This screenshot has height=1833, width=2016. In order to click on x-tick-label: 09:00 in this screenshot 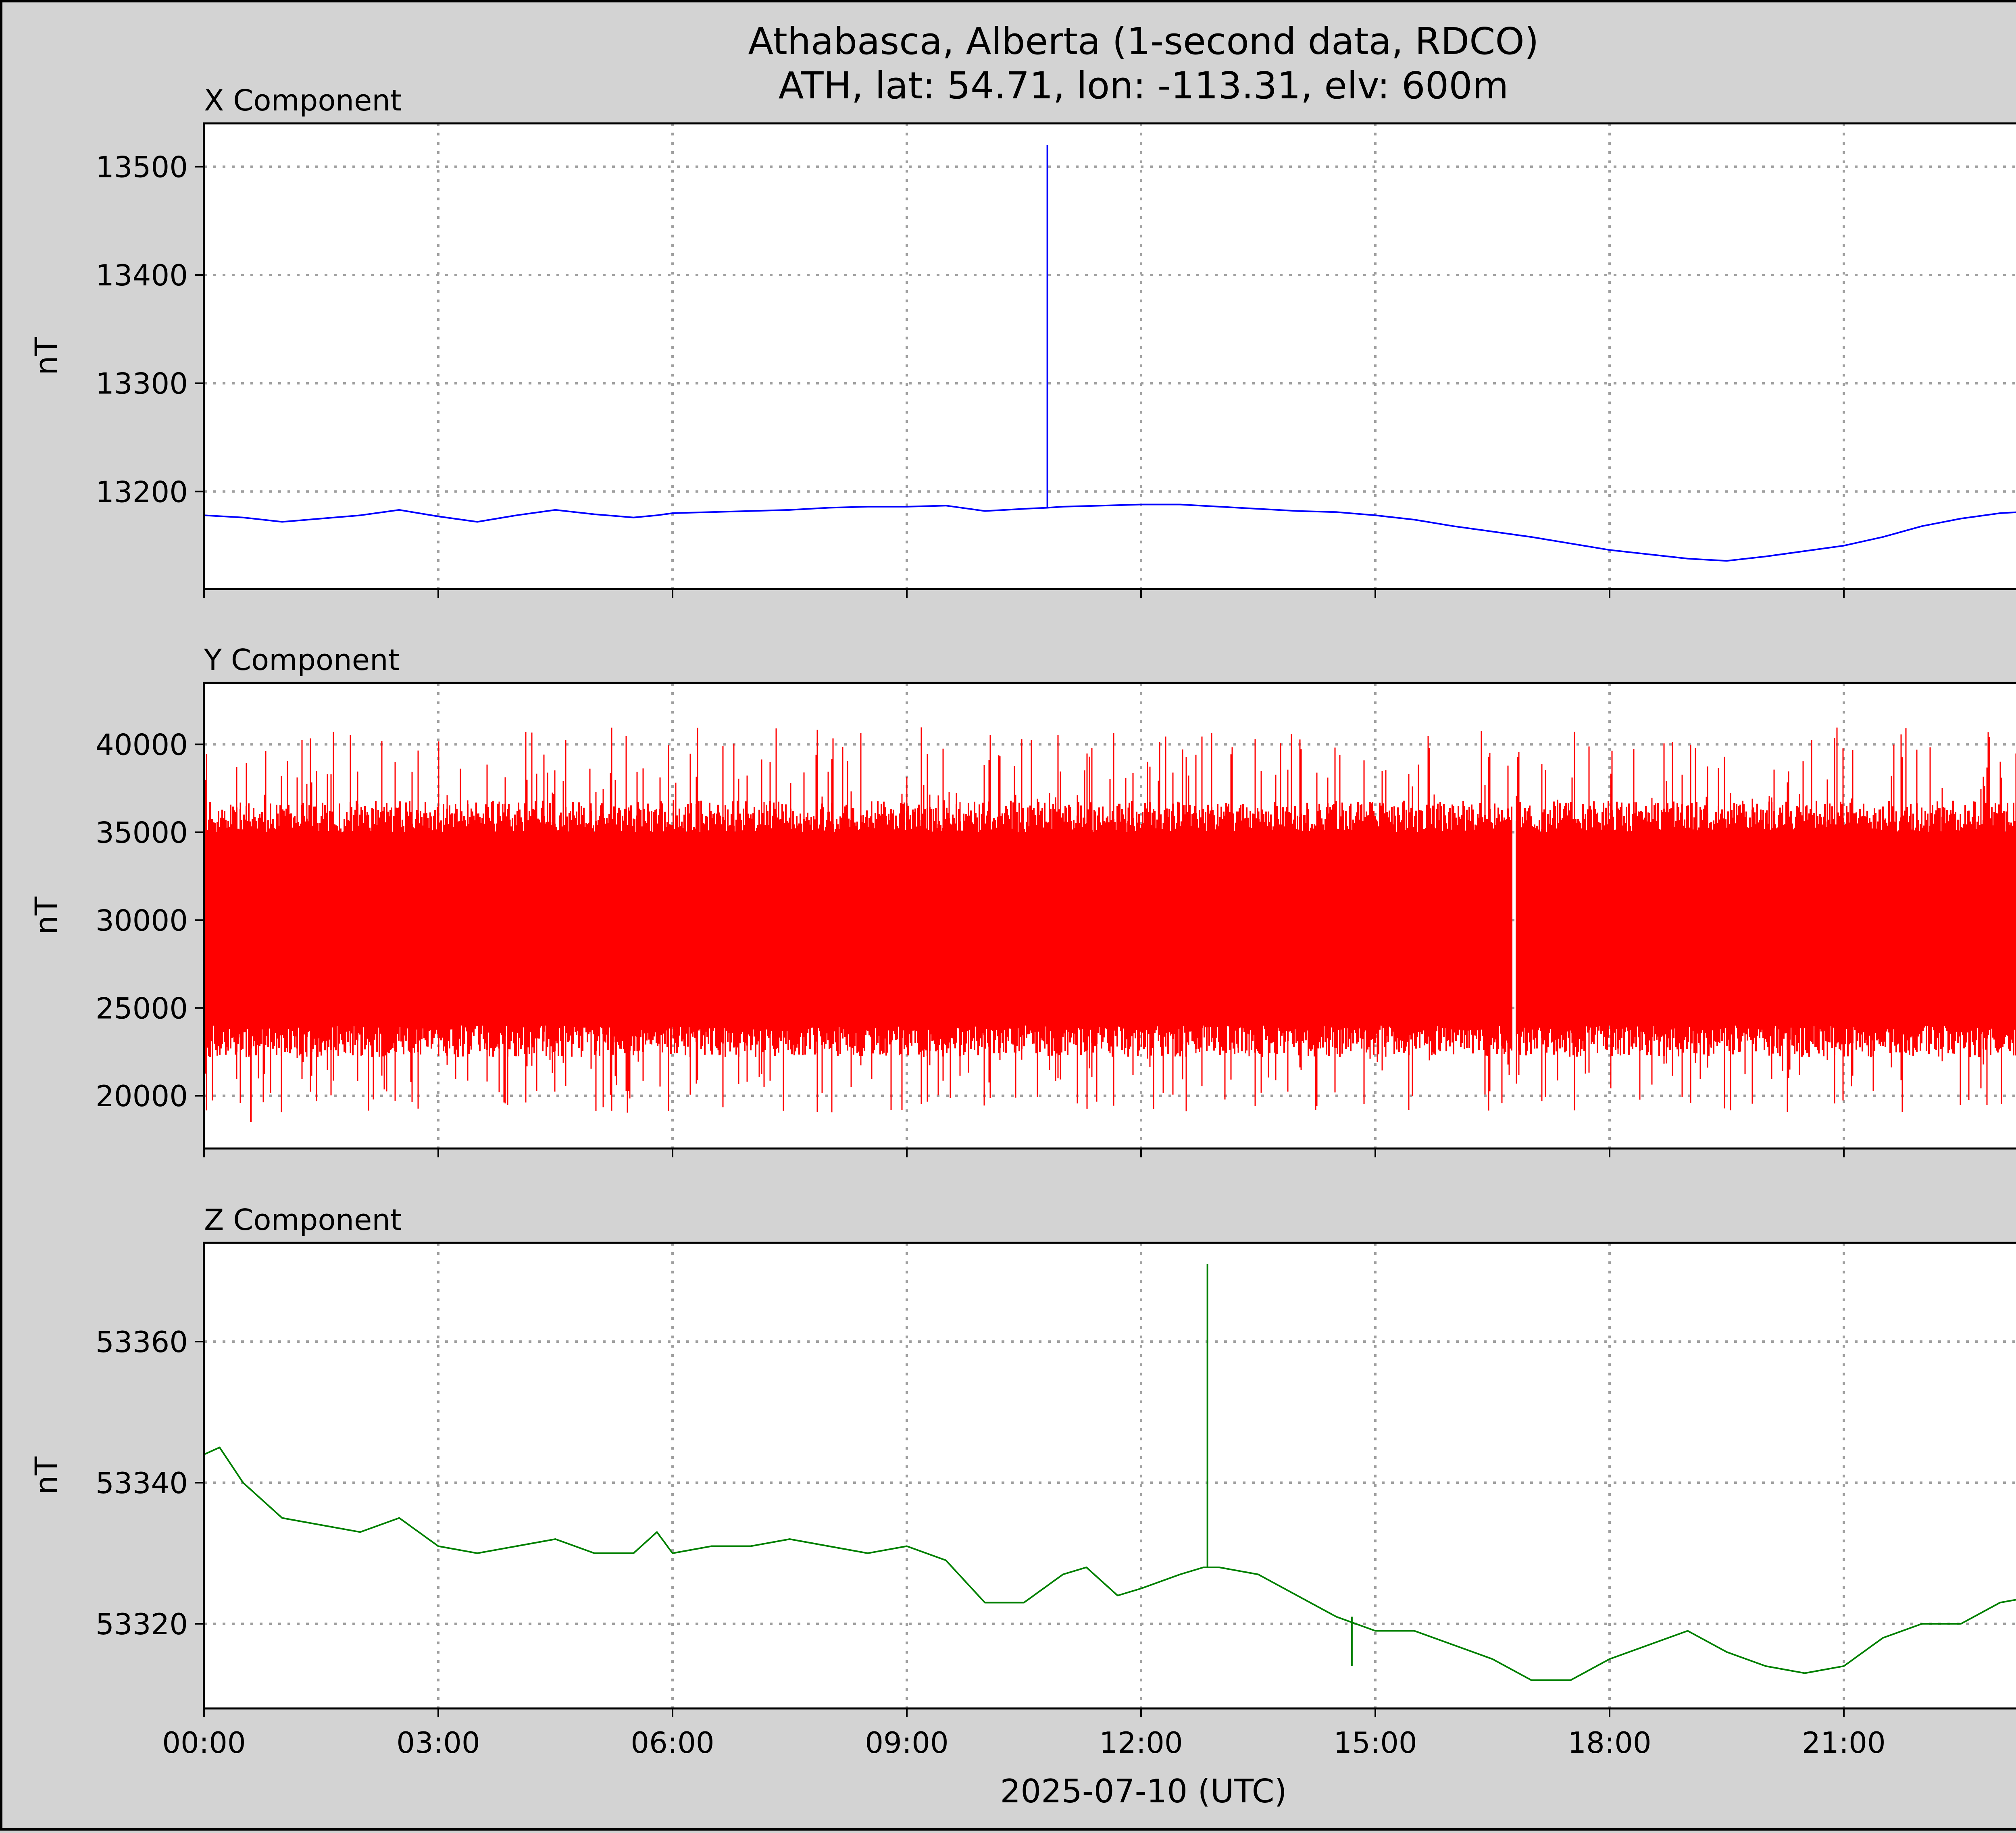, I will do `click(907, 1743)`.